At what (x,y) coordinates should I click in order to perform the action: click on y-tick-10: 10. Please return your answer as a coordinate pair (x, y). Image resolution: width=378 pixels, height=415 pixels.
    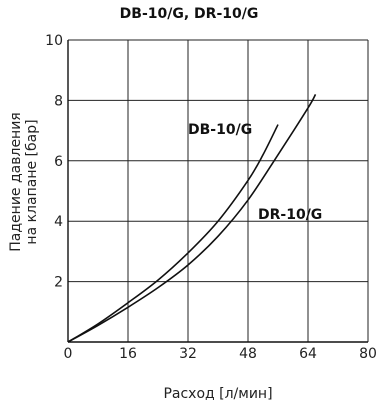
    Looking at the image, I should click on (54, 41).